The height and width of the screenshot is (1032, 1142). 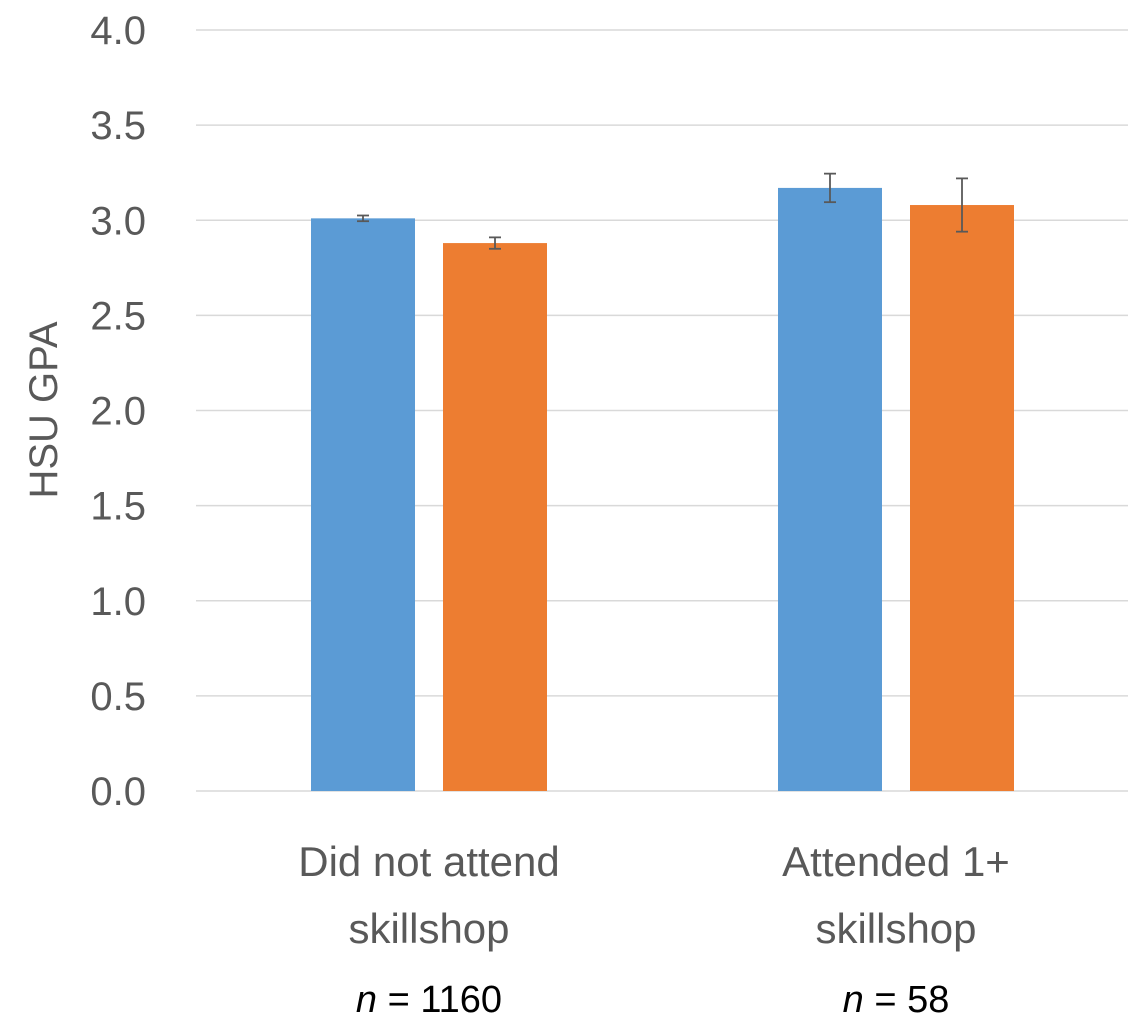 I want to click on y-tick-label: 1.0, so click(x=118, y=602).